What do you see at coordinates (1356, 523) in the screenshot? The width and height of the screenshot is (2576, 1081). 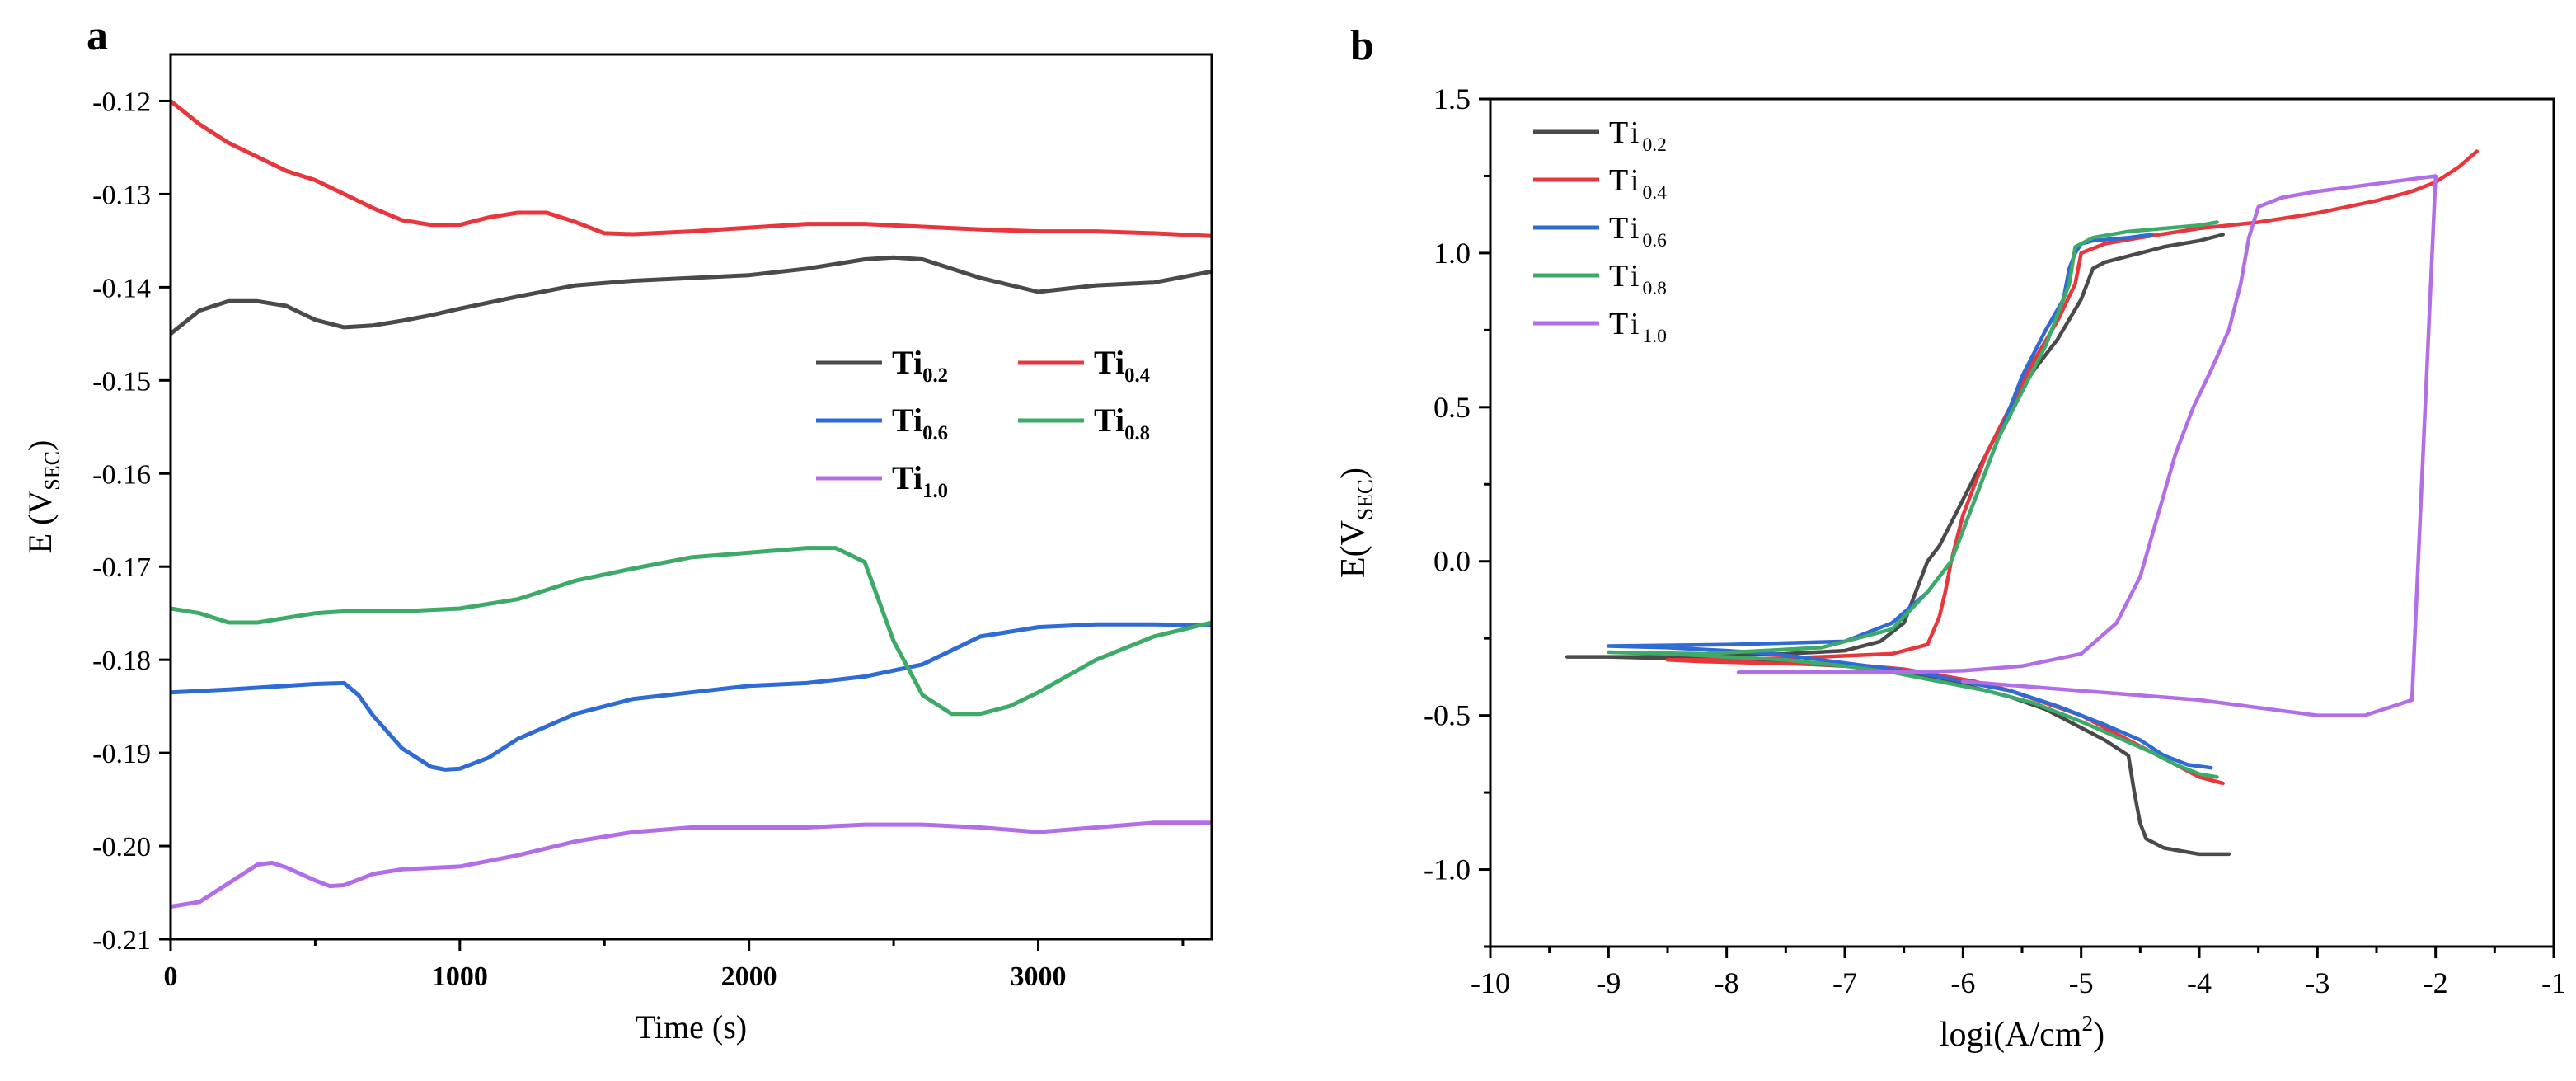 I see `y-axis-label: E(VSEC)` at bounding box center [1356, 523].